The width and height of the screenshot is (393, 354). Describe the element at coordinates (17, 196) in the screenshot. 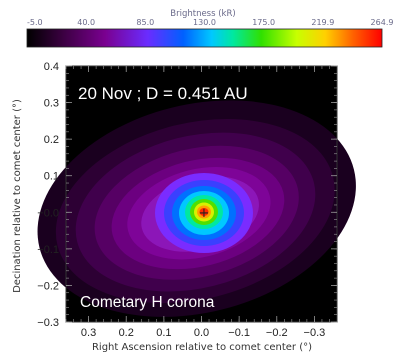

I see `y-axis-label: Decination relative to comet center (°)` at that location.